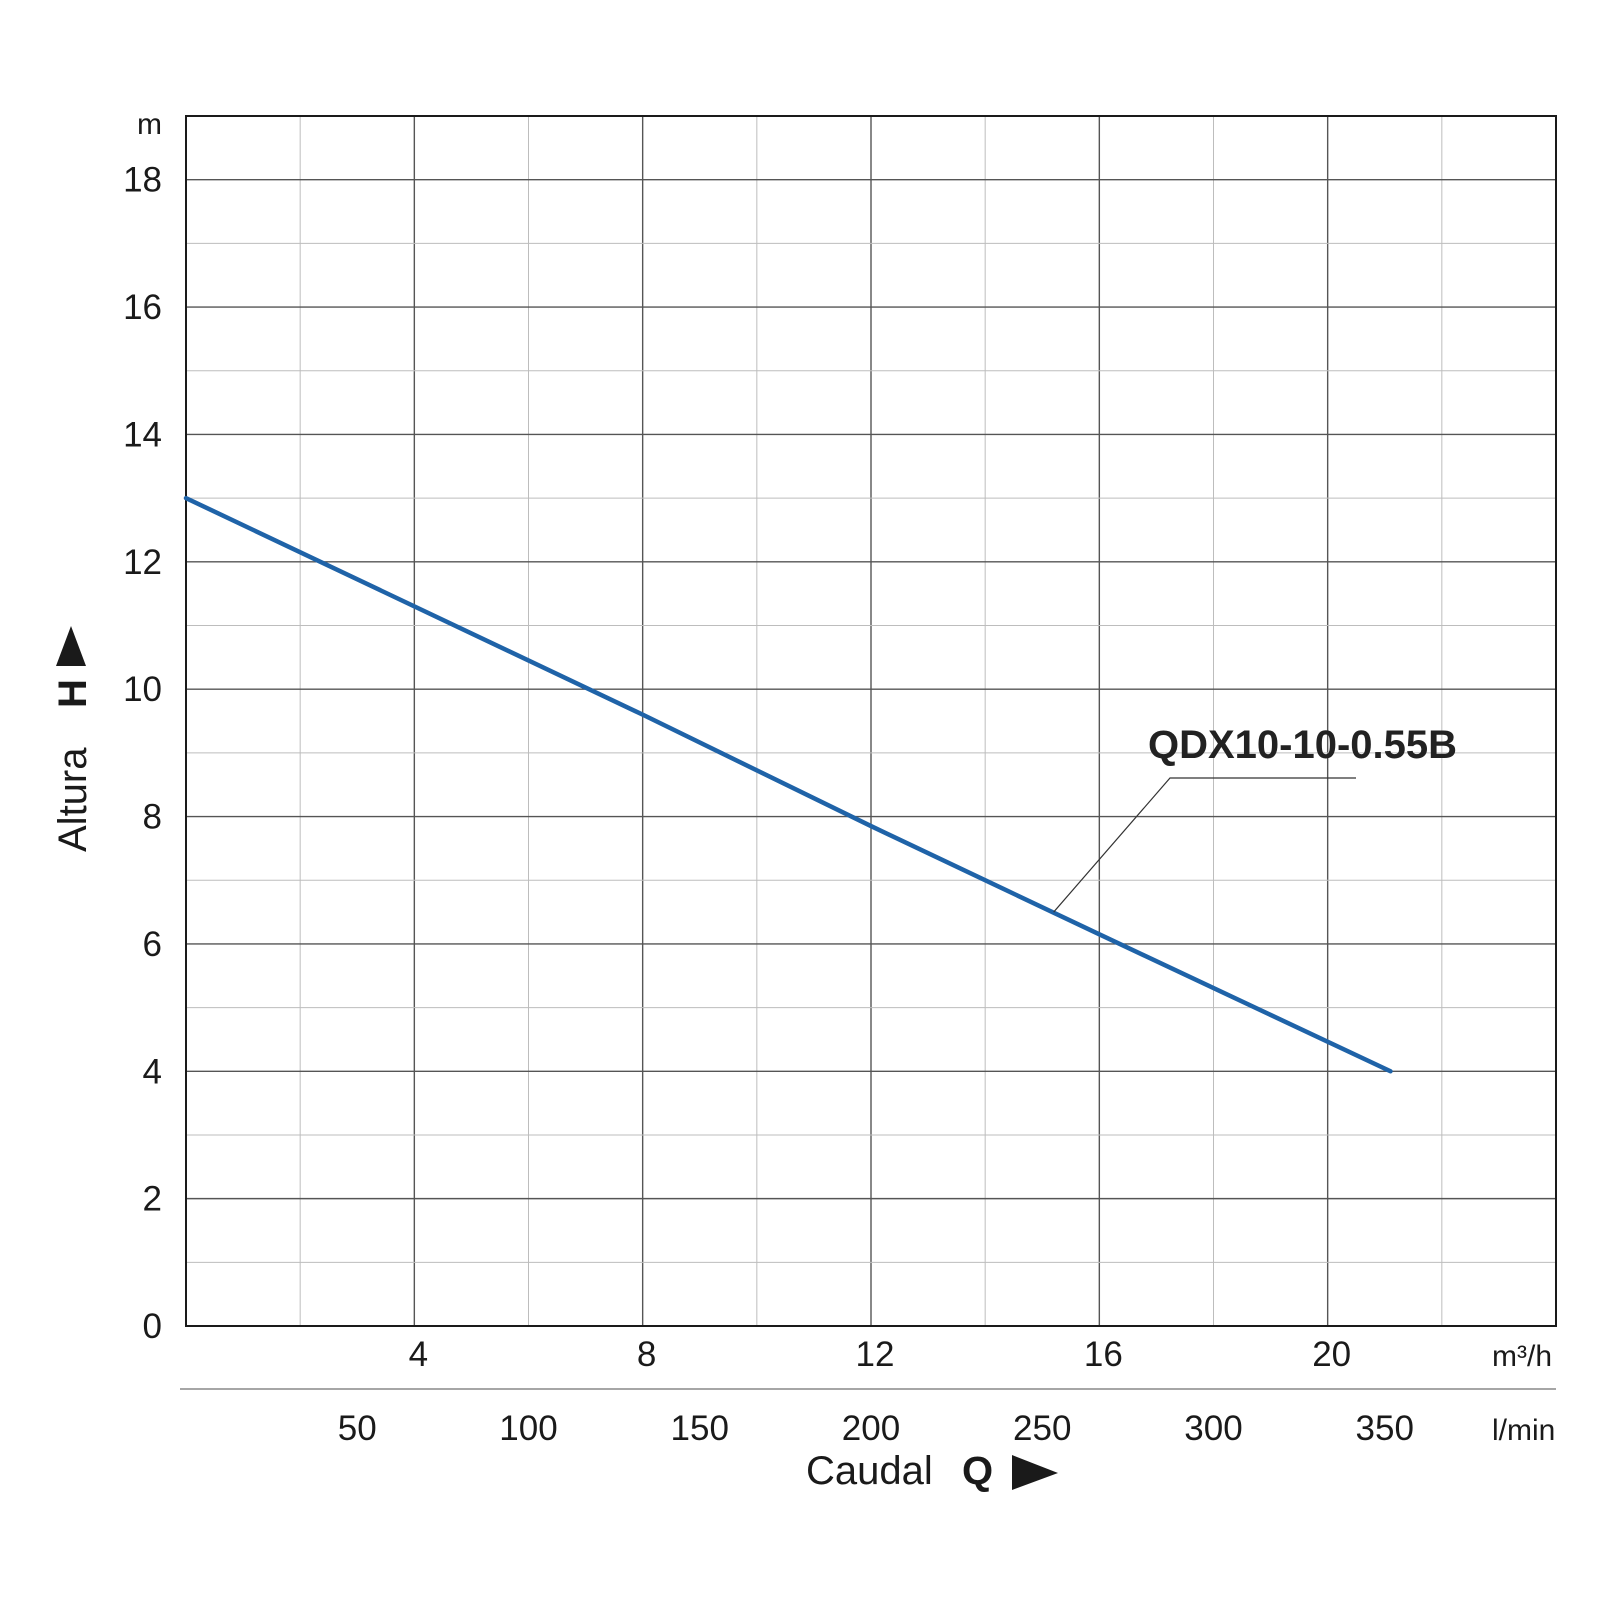 The height and width of the screenshot is (1600, 1600). What do you see at coordinates (1213, 1428) in the screenshot?
I see `secondary-x-tick-label: 300` at bounding box center [1213, 1428].